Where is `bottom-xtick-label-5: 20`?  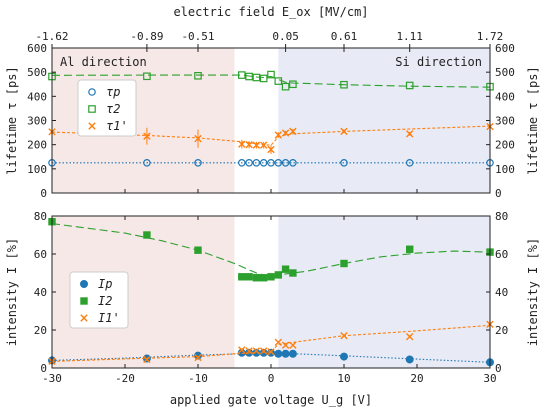
bottom-xtick-label-5: 20 is located at coordinates (416, 378).